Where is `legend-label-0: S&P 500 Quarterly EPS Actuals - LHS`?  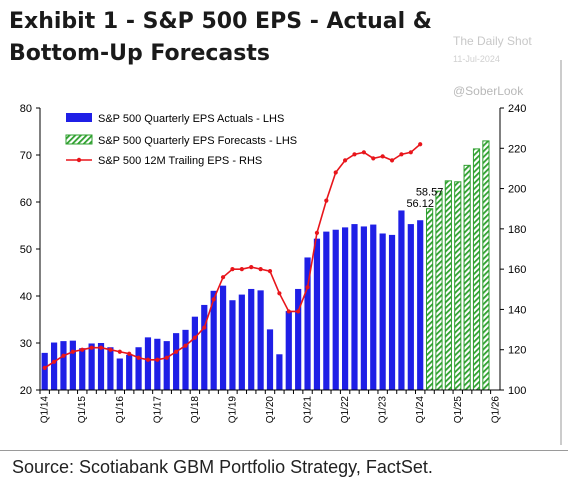
legend-label-0: S&P 500 Quarterly EPS Actuals - LHS is located at coordinates (191, 119).